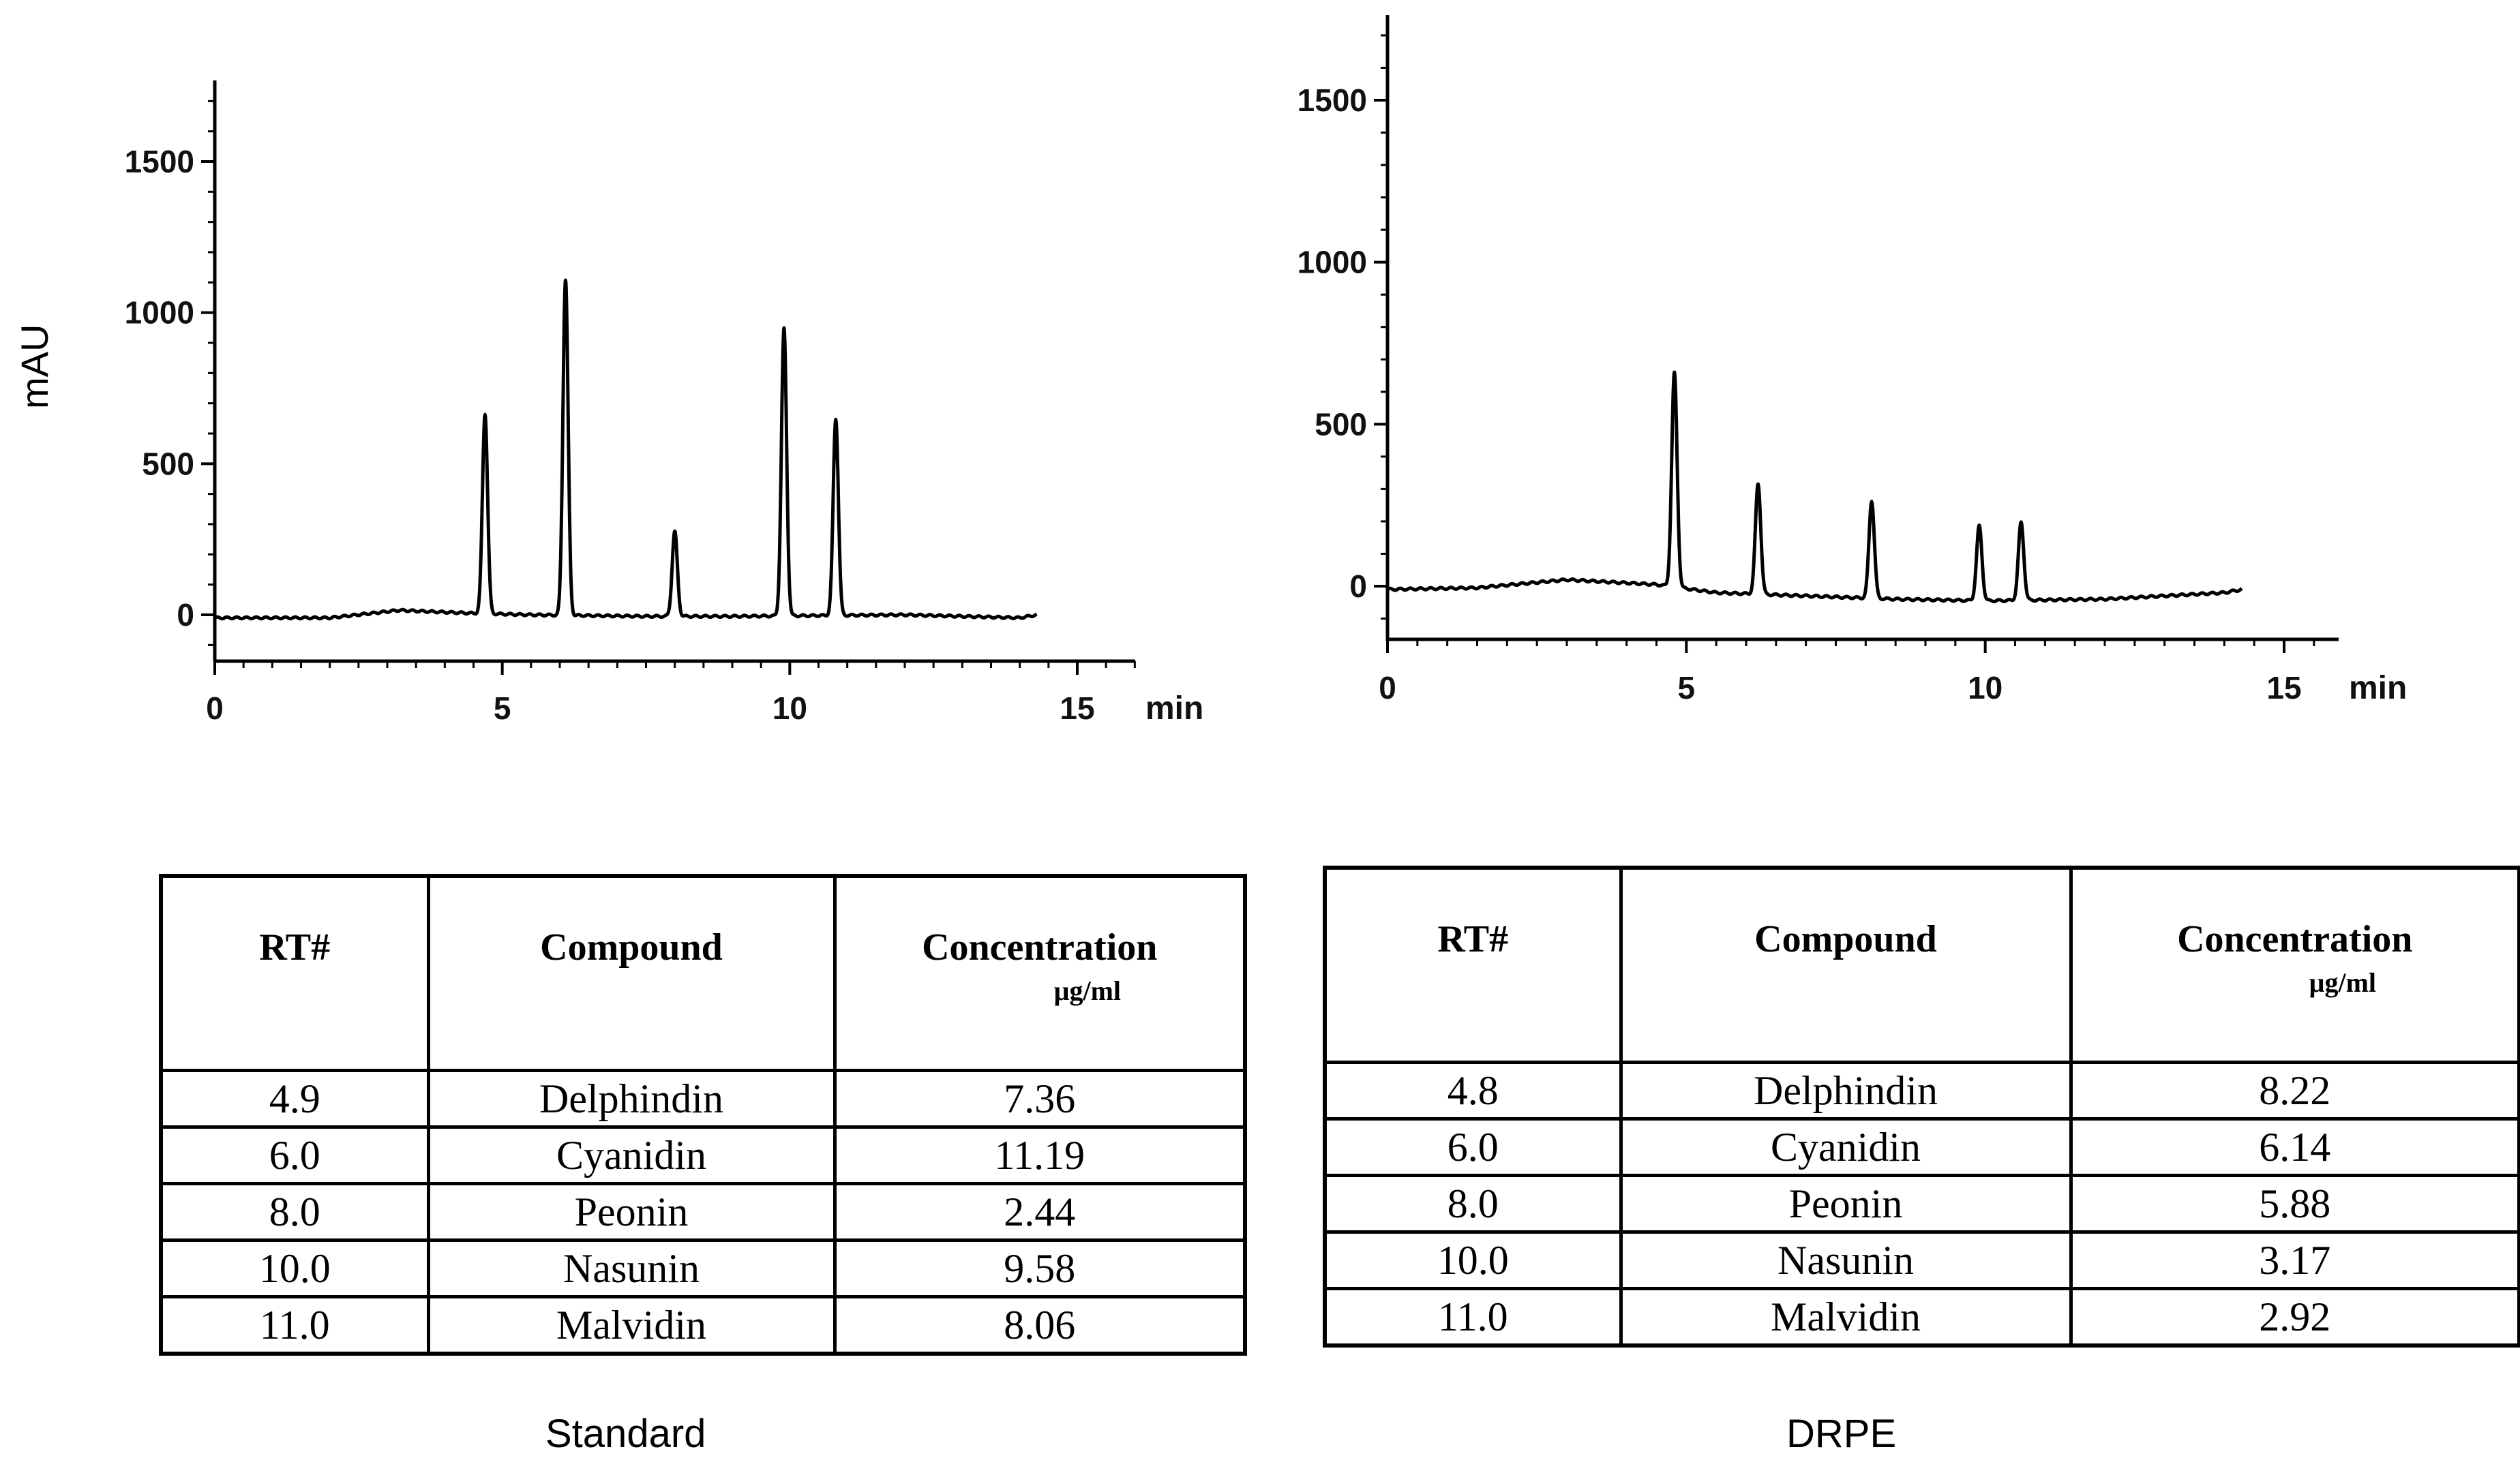  I want to click on cell-concentration: 2.44, so click(1039, 1212).